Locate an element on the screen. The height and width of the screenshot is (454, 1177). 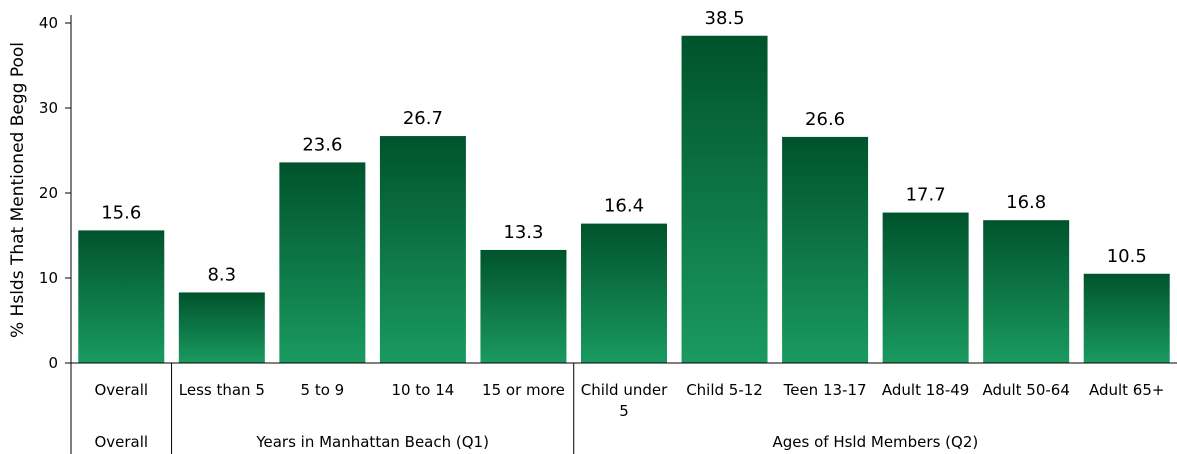
group-label: Years in Manhattan Beach (Q1) is located at coordinates (372, 442).